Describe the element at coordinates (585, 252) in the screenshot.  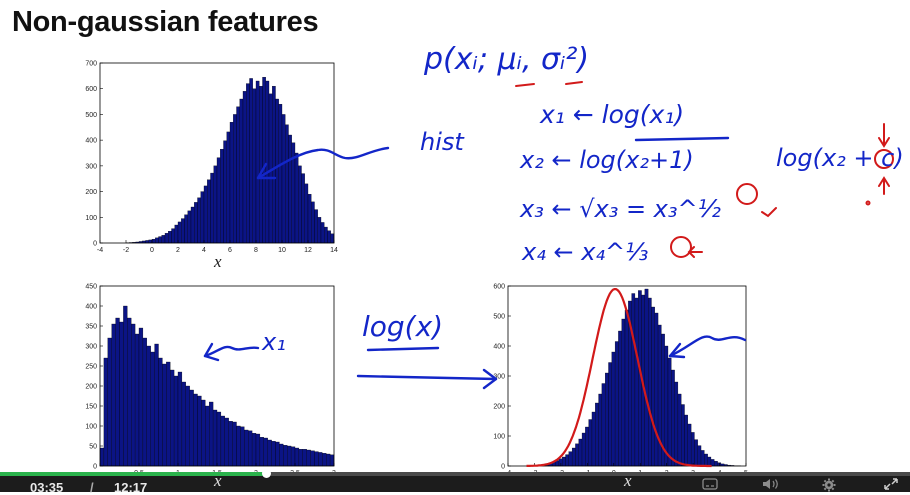
I see `eq4: x₄ ← x₄^⅓` at that location.